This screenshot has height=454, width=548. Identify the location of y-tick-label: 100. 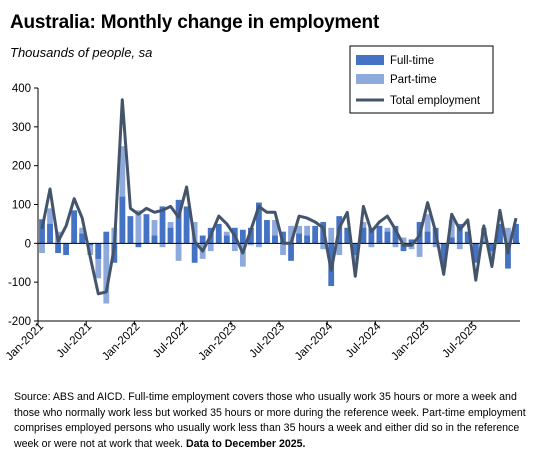
(21, 206).